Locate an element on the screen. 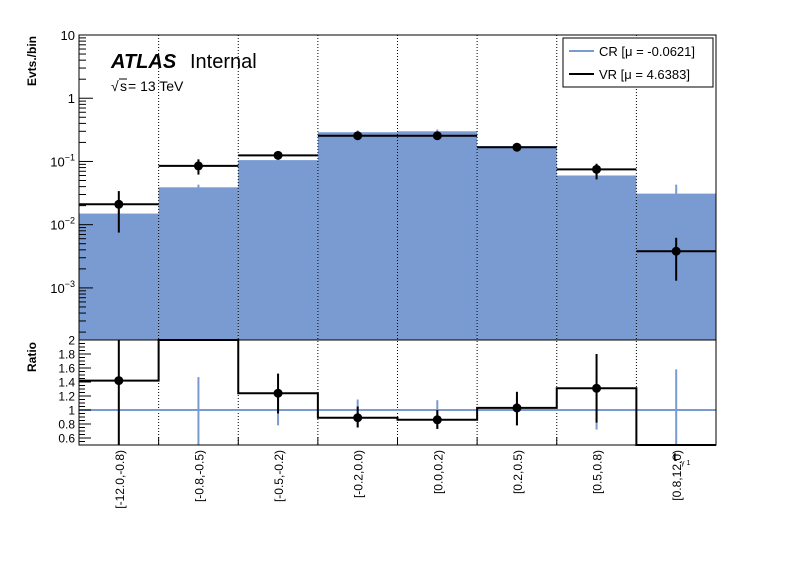 The height and width of the screenshot is (572, 796). internal-label: Internal is located at coordinates (223, 62).